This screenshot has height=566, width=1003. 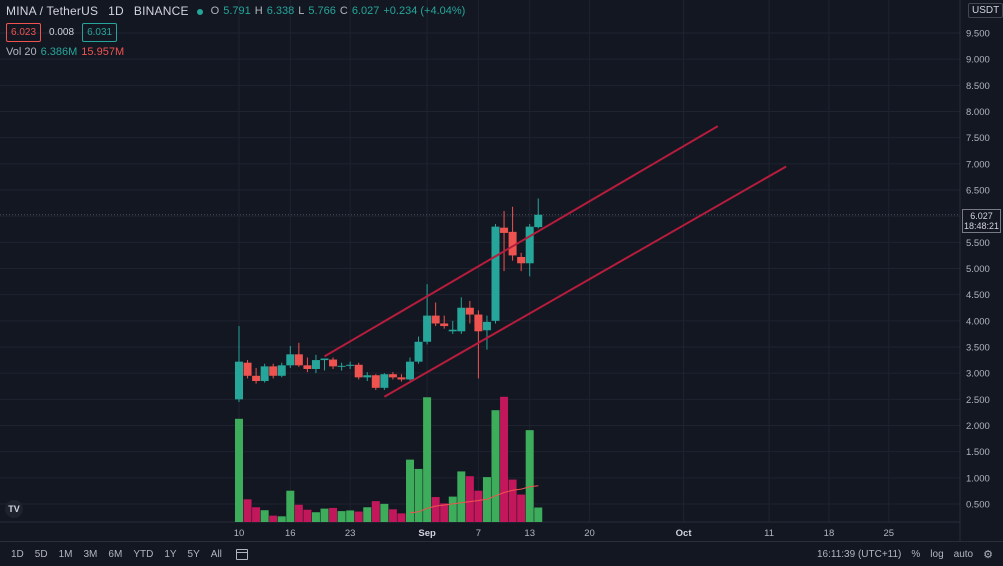 What do you see at coordinates (115, 554) in the screenshot?
I see `timeframe-6m: 6M` at bounding box center [115, 554].